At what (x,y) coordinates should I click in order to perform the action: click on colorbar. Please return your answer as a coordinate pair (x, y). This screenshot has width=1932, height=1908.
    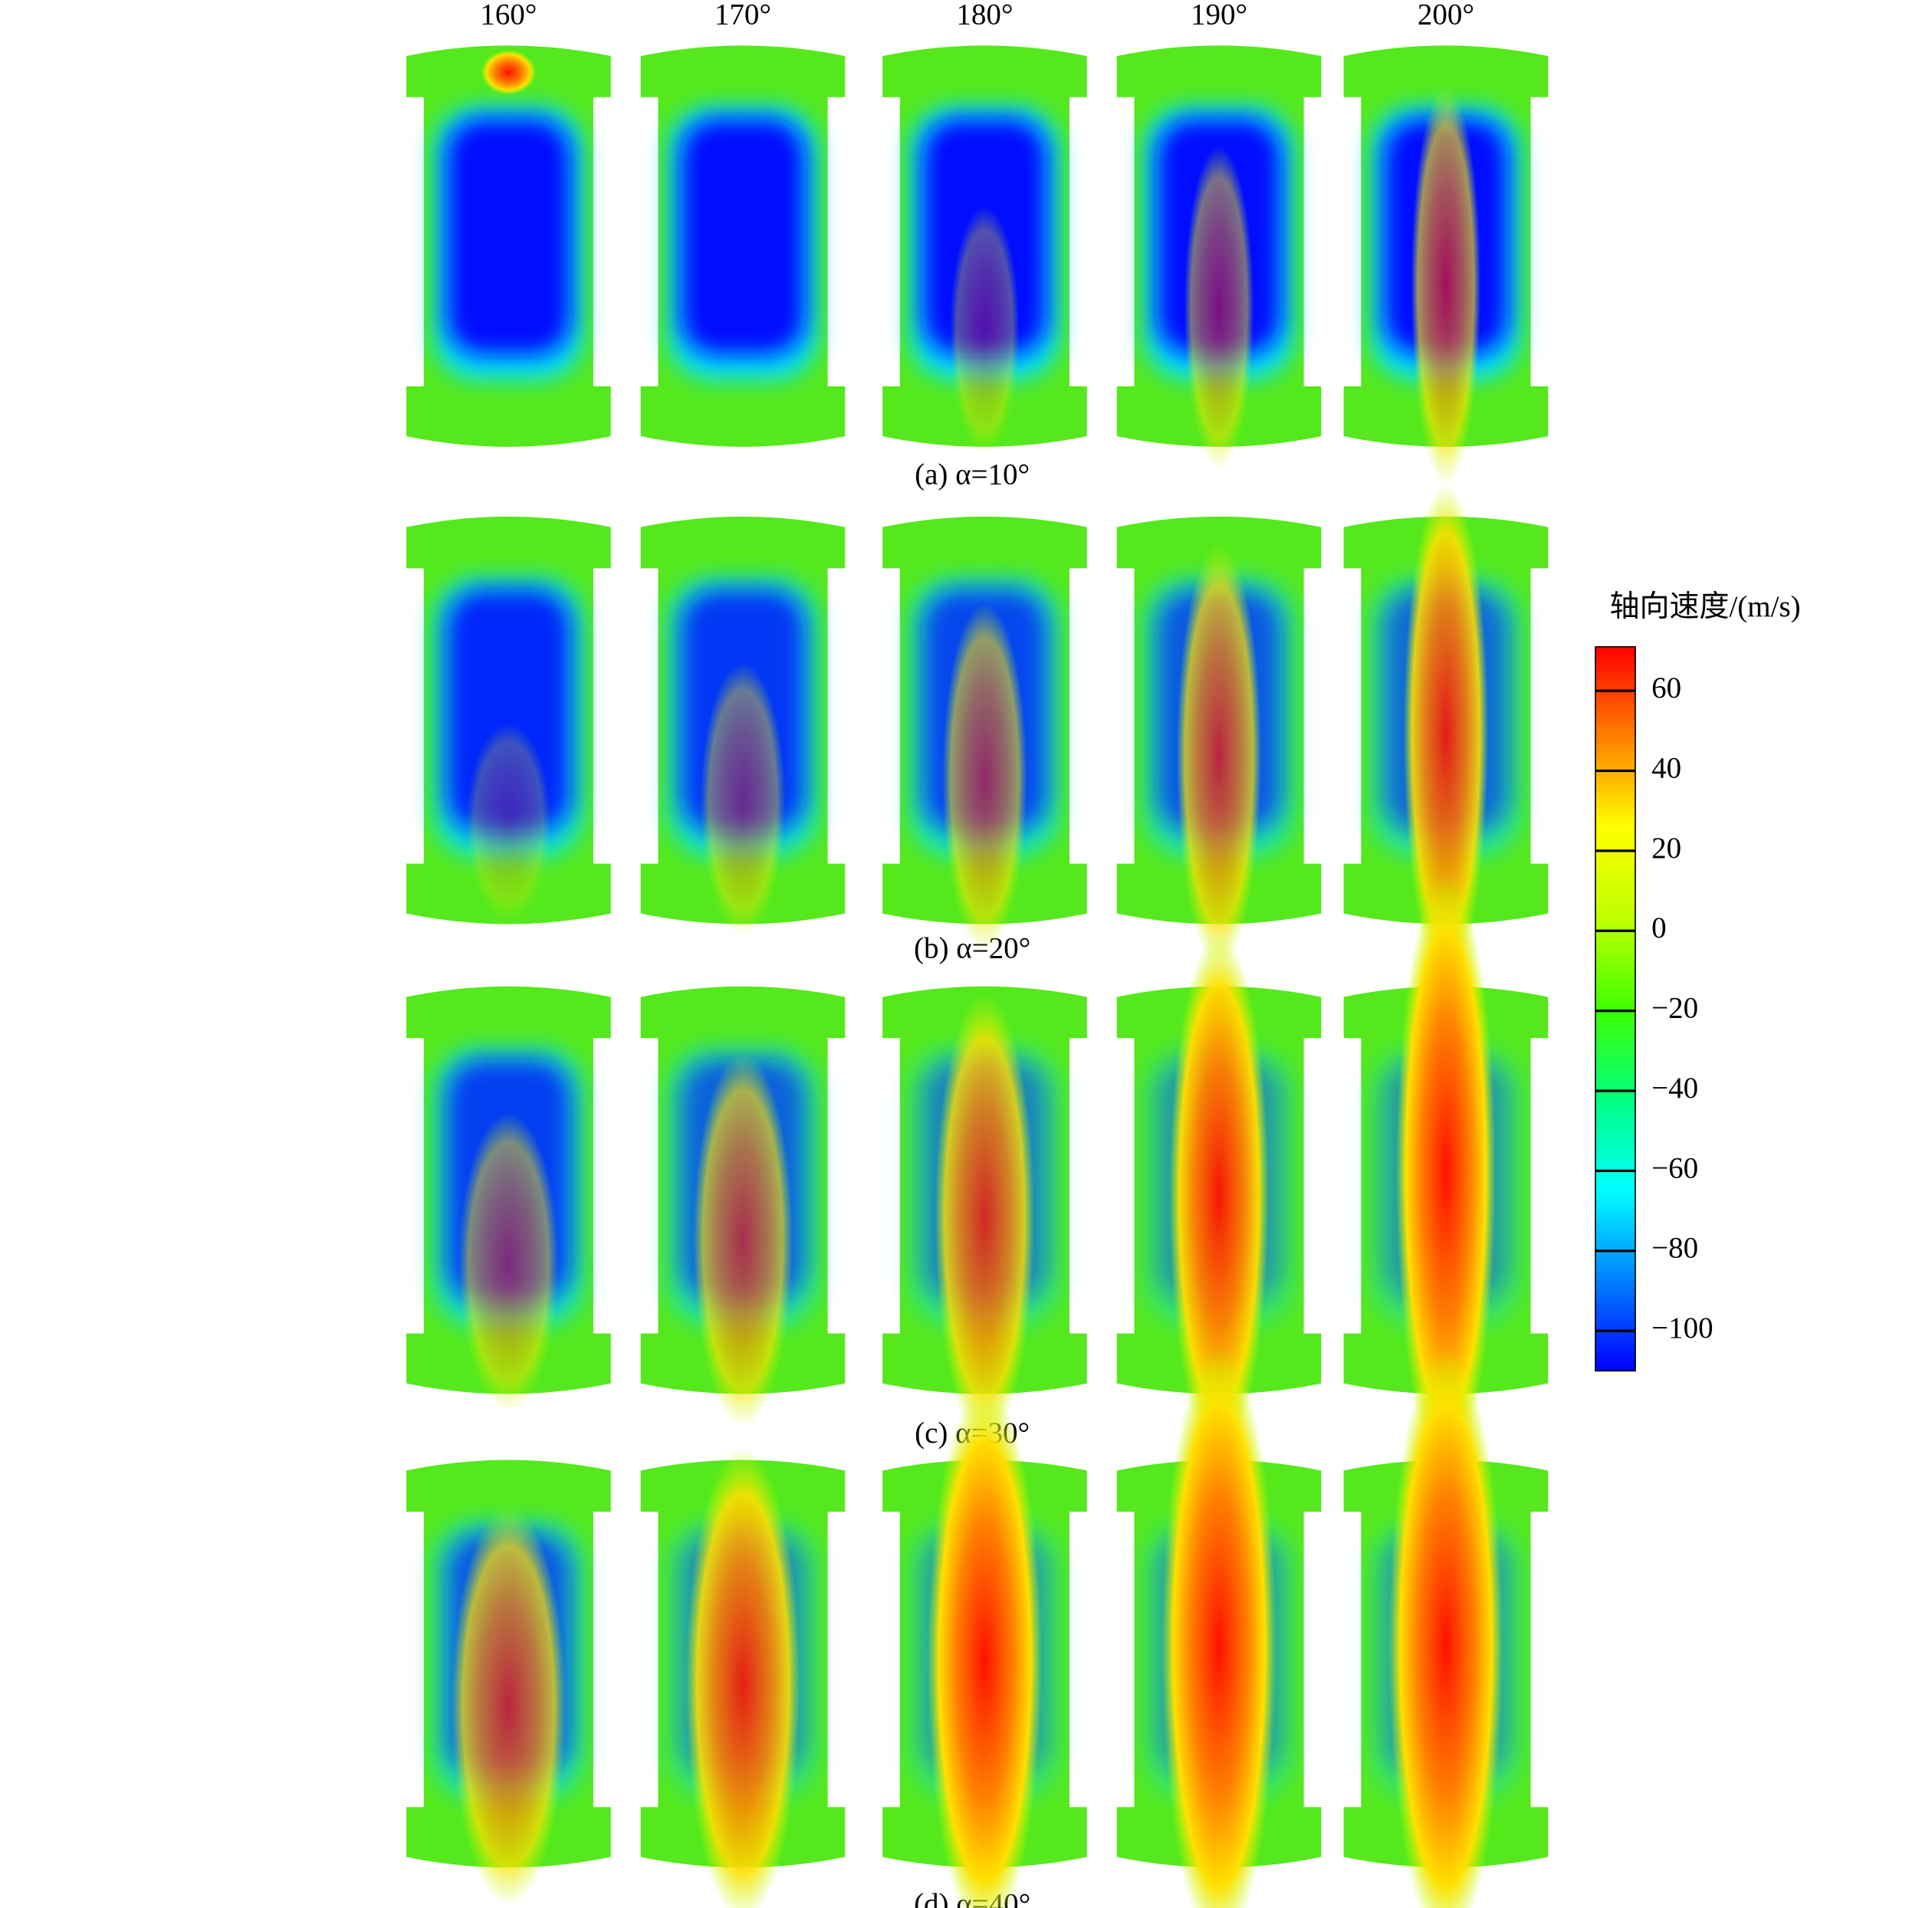
    Looking at the image, I should click on (1616, 1008).